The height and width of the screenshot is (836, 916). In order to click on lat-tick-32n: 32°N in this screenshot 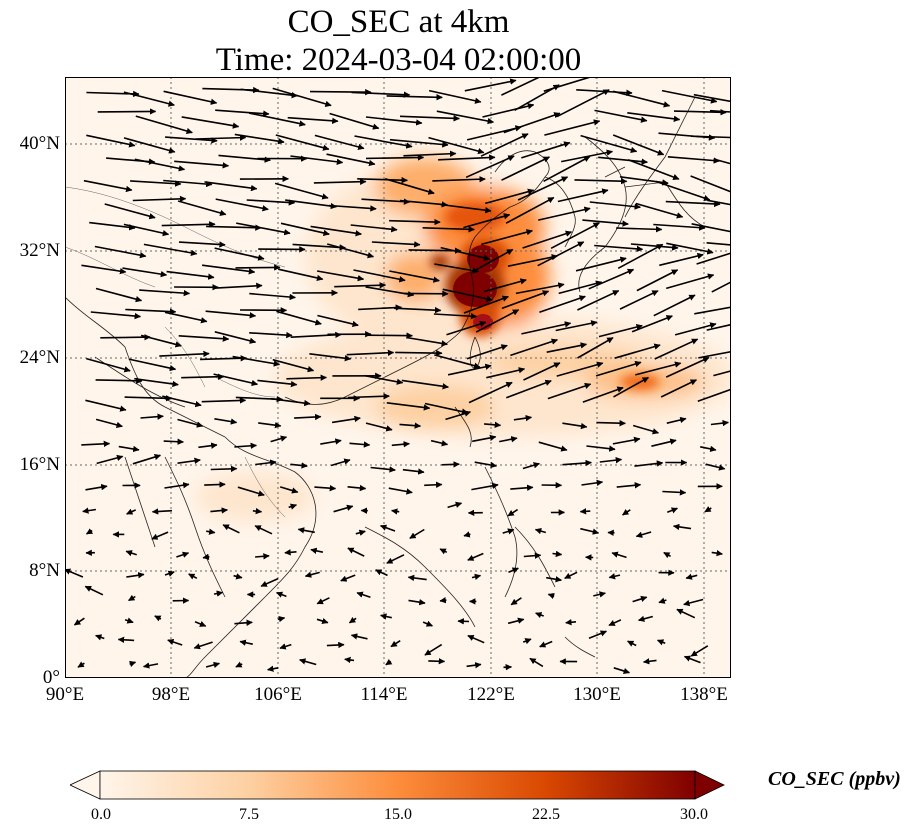, I will do `click(39, 250)`.